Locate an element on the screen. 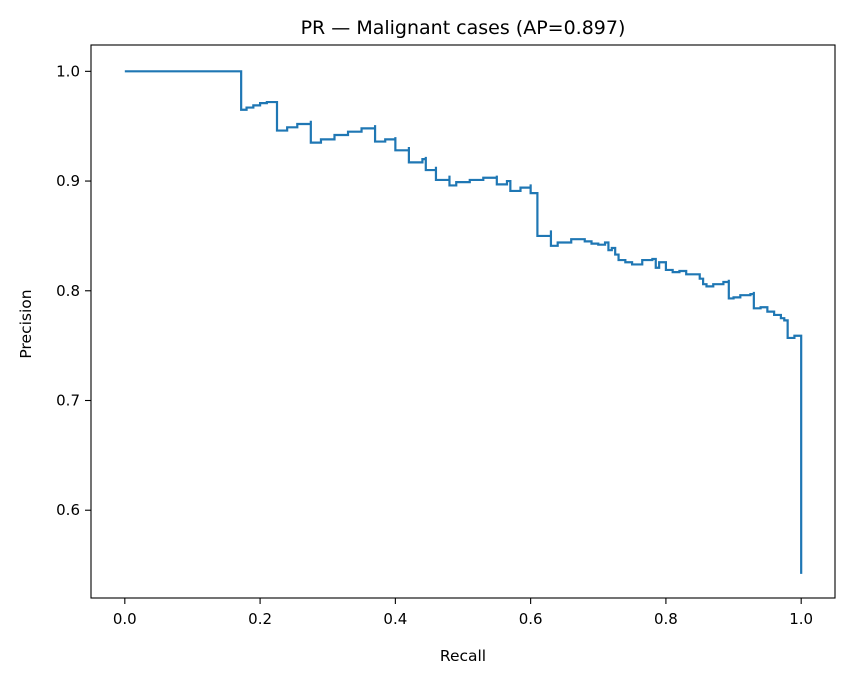  y-tick-label: 0.7 is located at coordinates (68, 401).